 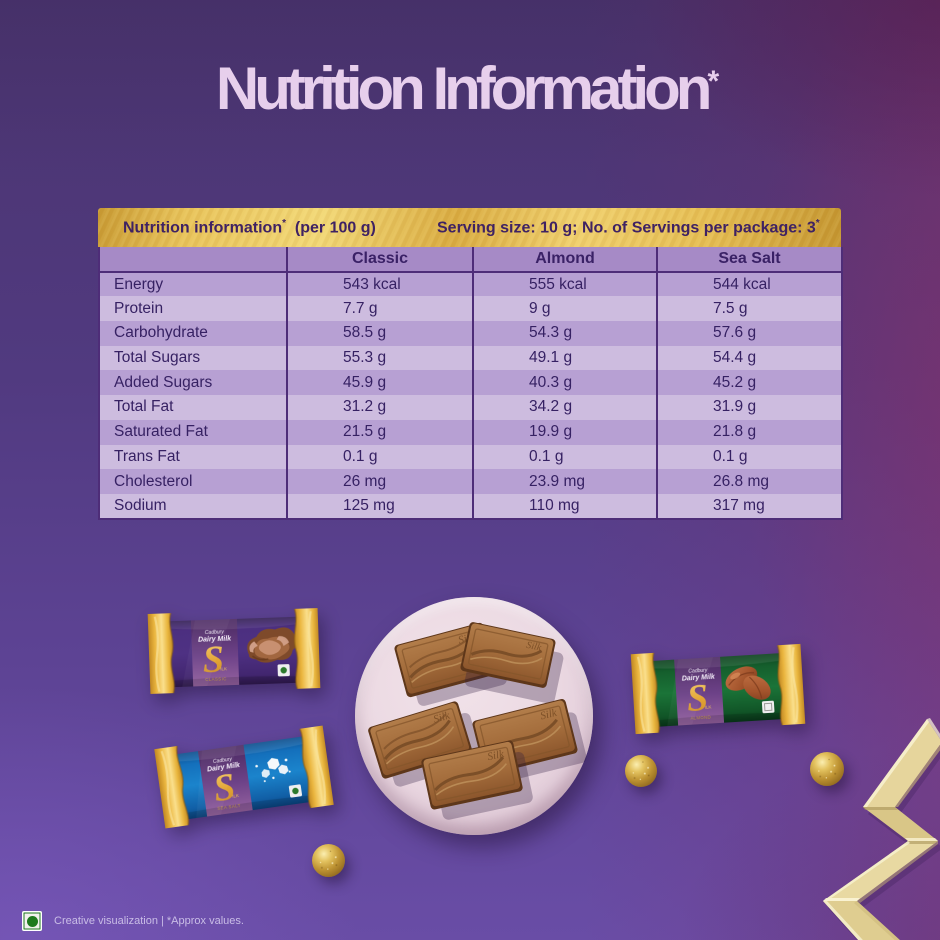 I want to click on svg-text: ALMOND, so click(x=700, y=717).